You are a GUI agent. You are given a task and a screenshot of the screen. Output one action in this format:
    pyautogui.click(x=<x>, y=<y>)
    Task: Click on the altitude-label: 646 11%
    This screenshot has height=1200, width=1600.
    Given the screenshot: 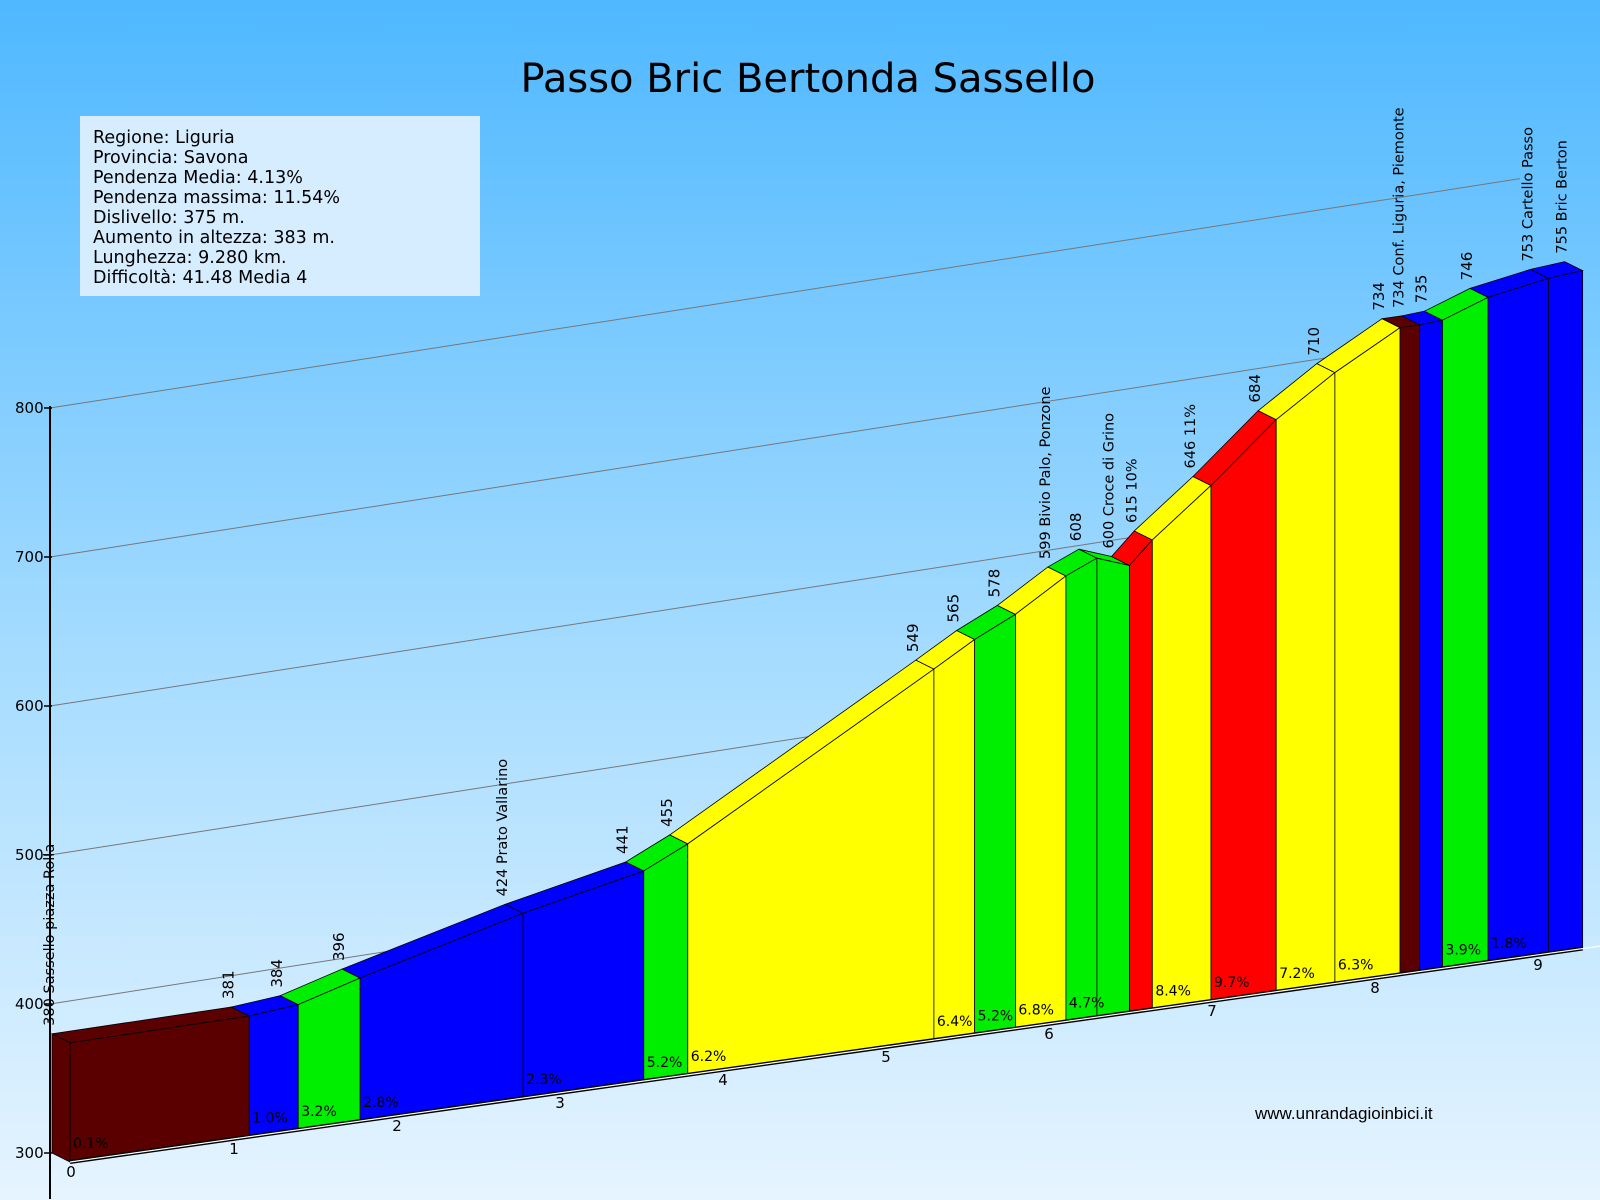 What is the action you would take?
    pyautogui.click(x=1191, y=436)
    